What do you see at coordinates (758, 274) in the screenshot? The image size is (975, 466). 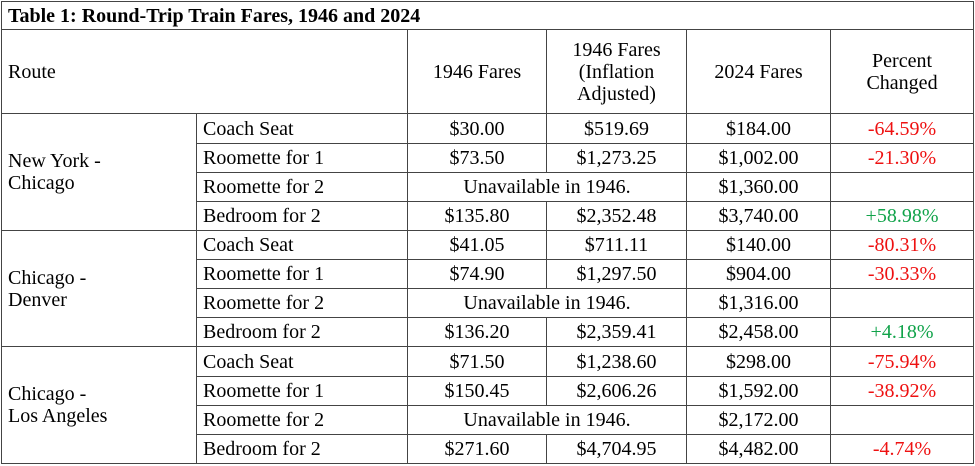 I see `fare-2024-cell: $904.00` at bounding box center [758, 274].